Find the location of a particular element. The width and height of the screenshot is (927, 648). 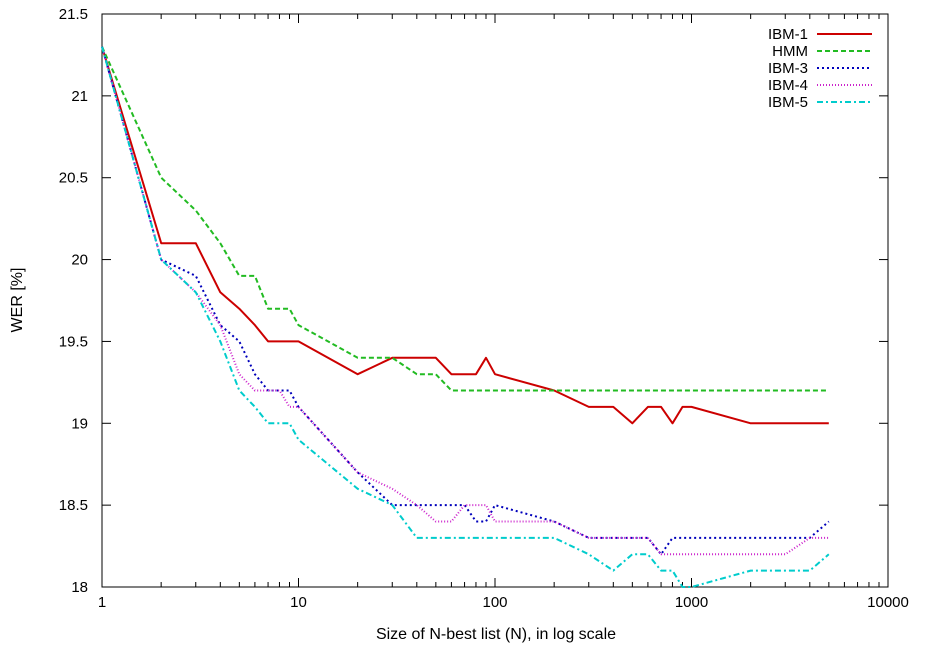

x-tick-label: 1000 is located at coordinates (691, 602).